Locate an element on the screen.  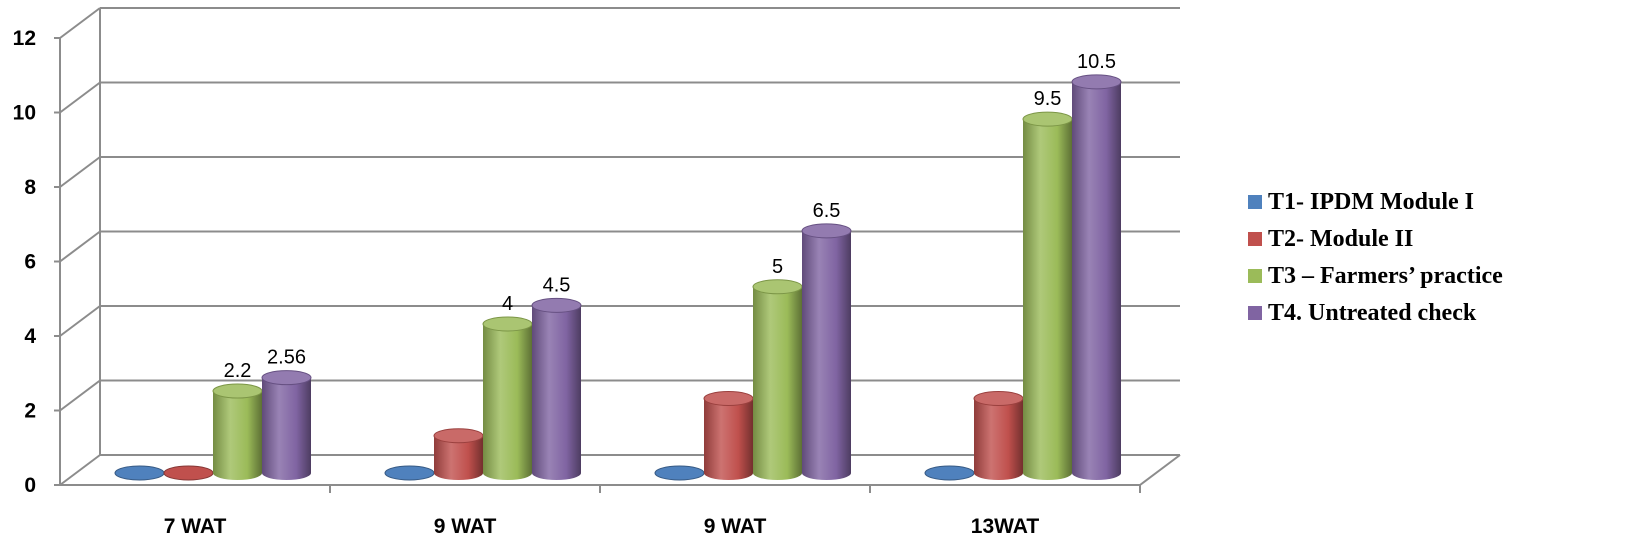
y-tick-label: 4 is located at coordinates (30, 336).